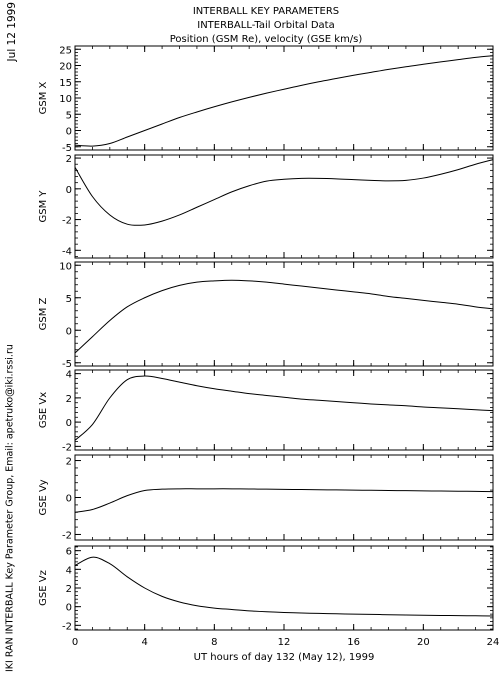 This screenshot has height=684, width=504. Describe the element at coordinates (266, 11) in the screenshot. I see `title-line-1: INTERBALL KEY PARAMETERS` at that location.